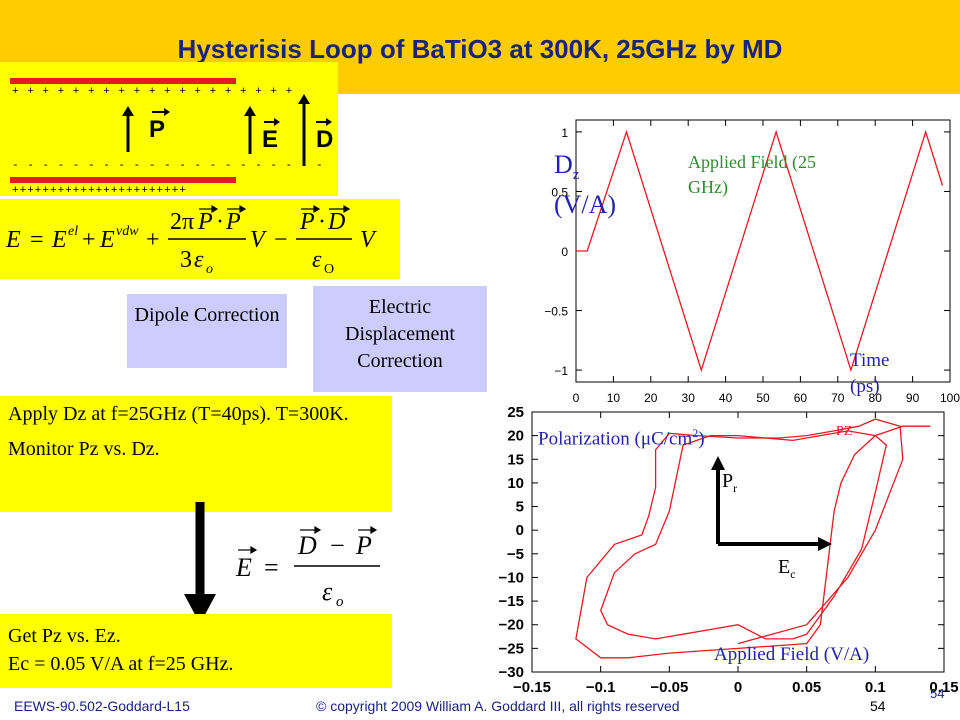 The height and width of the screenshot is (720, 960). I want to click on x-tick-label: 80, so click(876, 398).